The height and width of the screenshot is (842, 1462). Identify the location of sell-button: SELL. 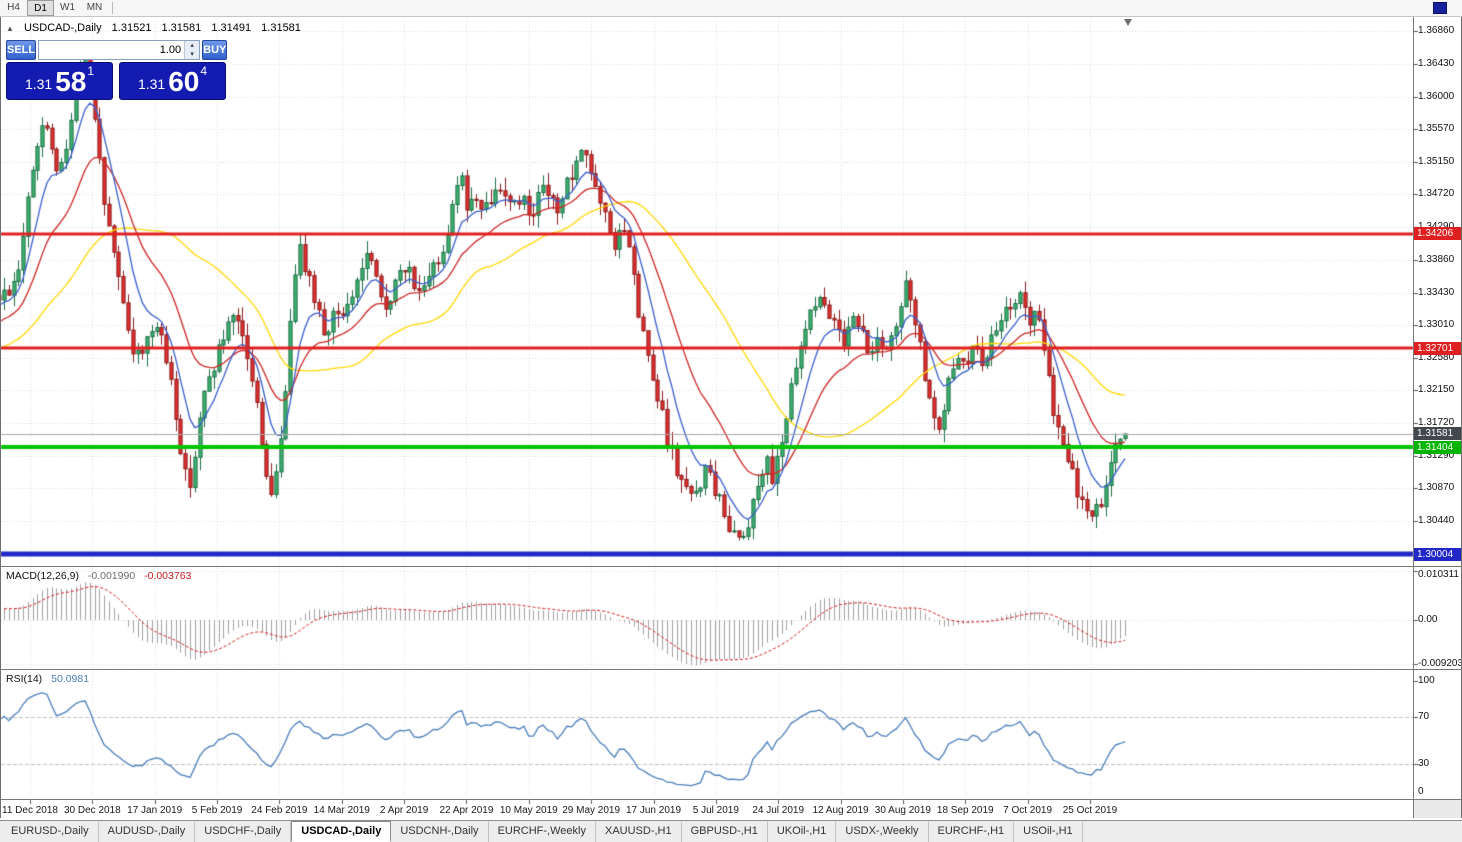
(21, 50).